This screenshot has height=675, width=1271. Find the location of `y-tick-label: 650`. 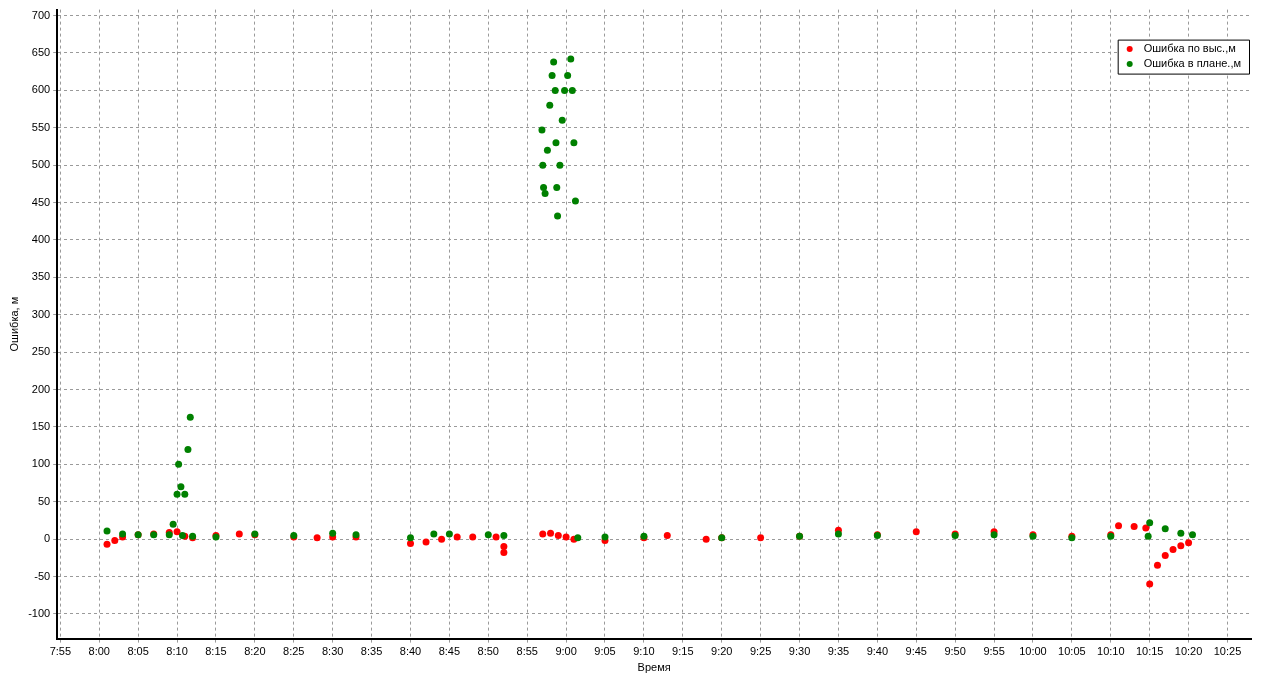

y-tick-label: 650 is located at coordinates (41, 52).